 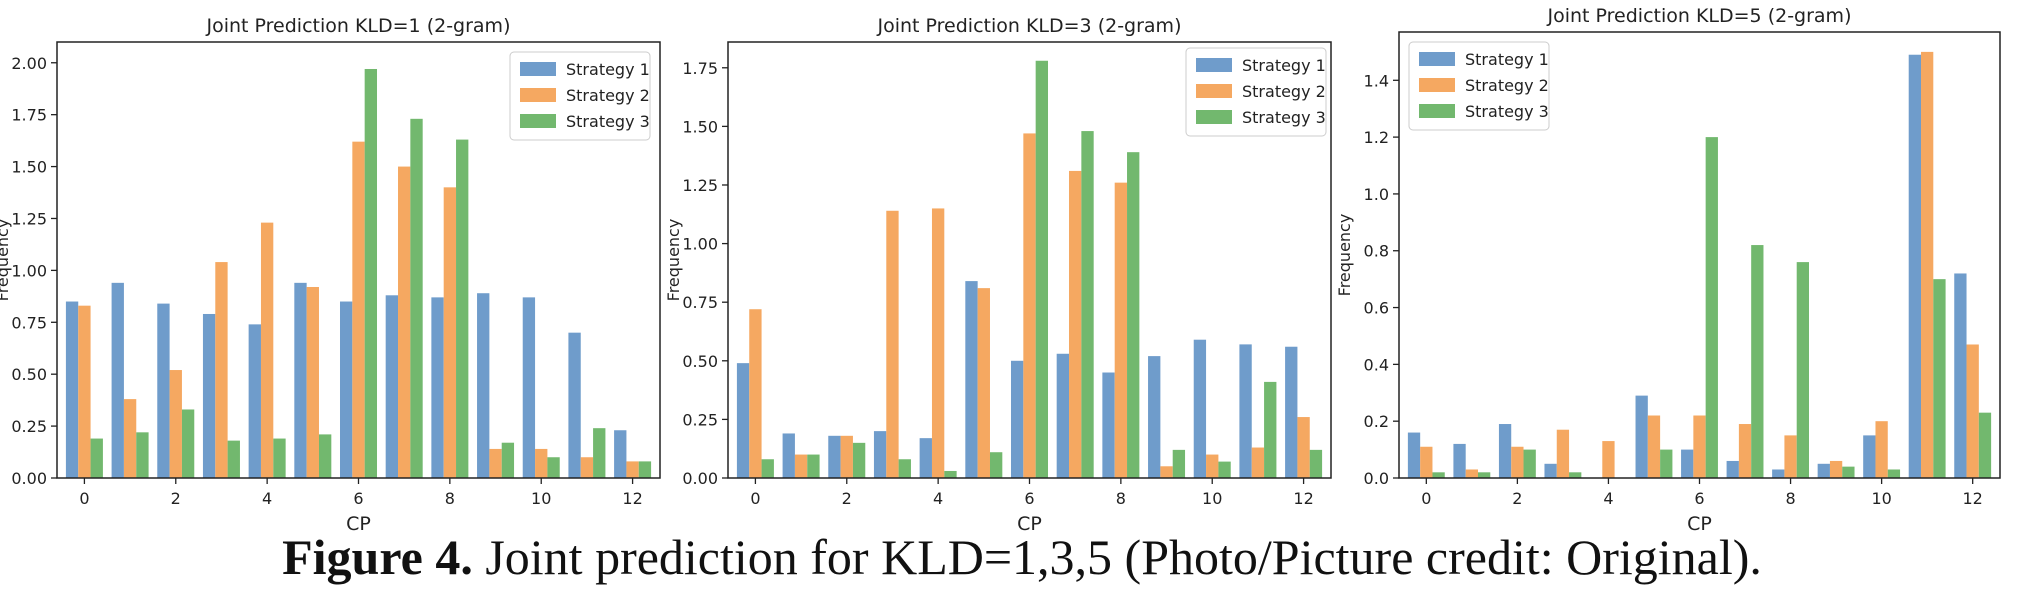 What do you see at coordinates (608, 121) in the screenshot?
I see `legend-entry: Strategy 3` at bounding box center [608, 121].